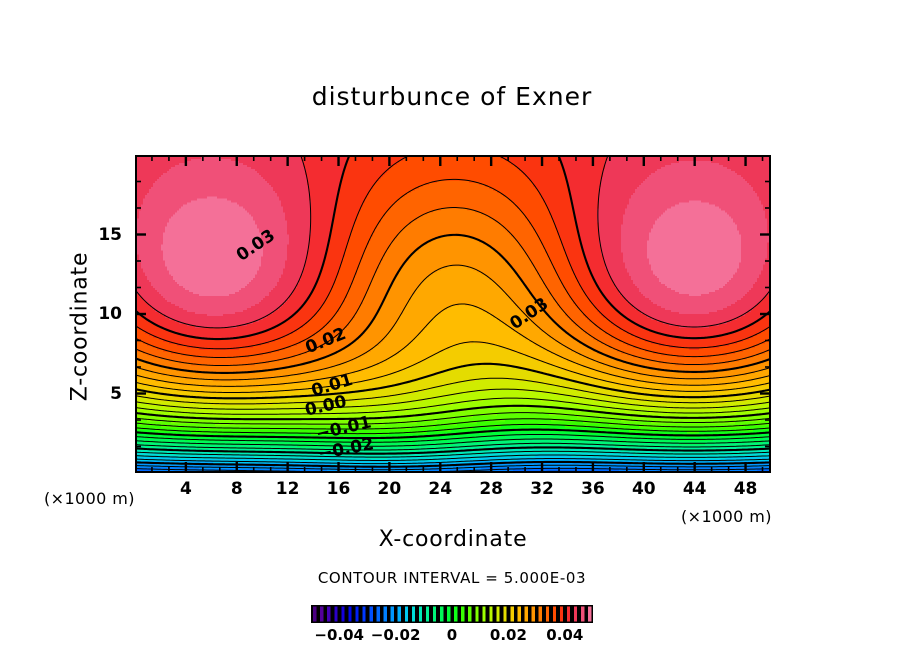 This screenshot has height=654, width=904. I want to click on x-tick-label: 12, so click(287, 489).